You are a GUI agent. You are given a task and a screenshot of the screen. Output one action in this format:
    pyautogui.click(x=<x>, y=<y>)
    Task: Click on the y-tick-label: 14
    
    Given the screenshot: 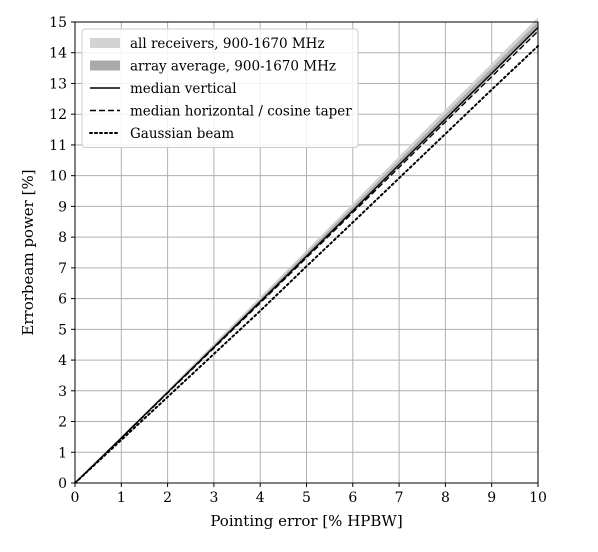 What is the action you would take?
    pyautogui.click(x=58, y=54)
    